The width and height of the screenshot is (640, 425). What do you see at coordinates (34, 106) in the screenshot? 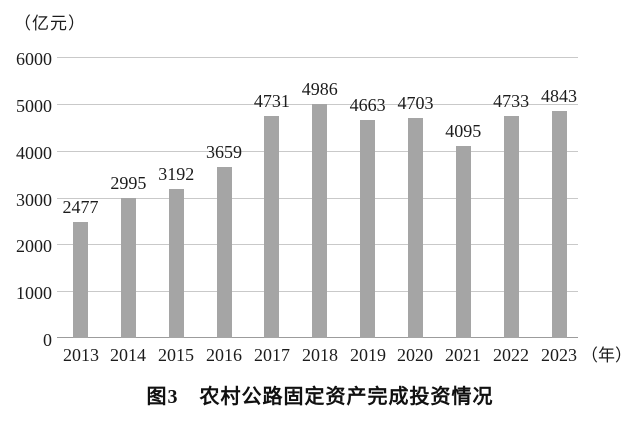
I see `y-tick-label: 5000` at bounding box center [34, 106].